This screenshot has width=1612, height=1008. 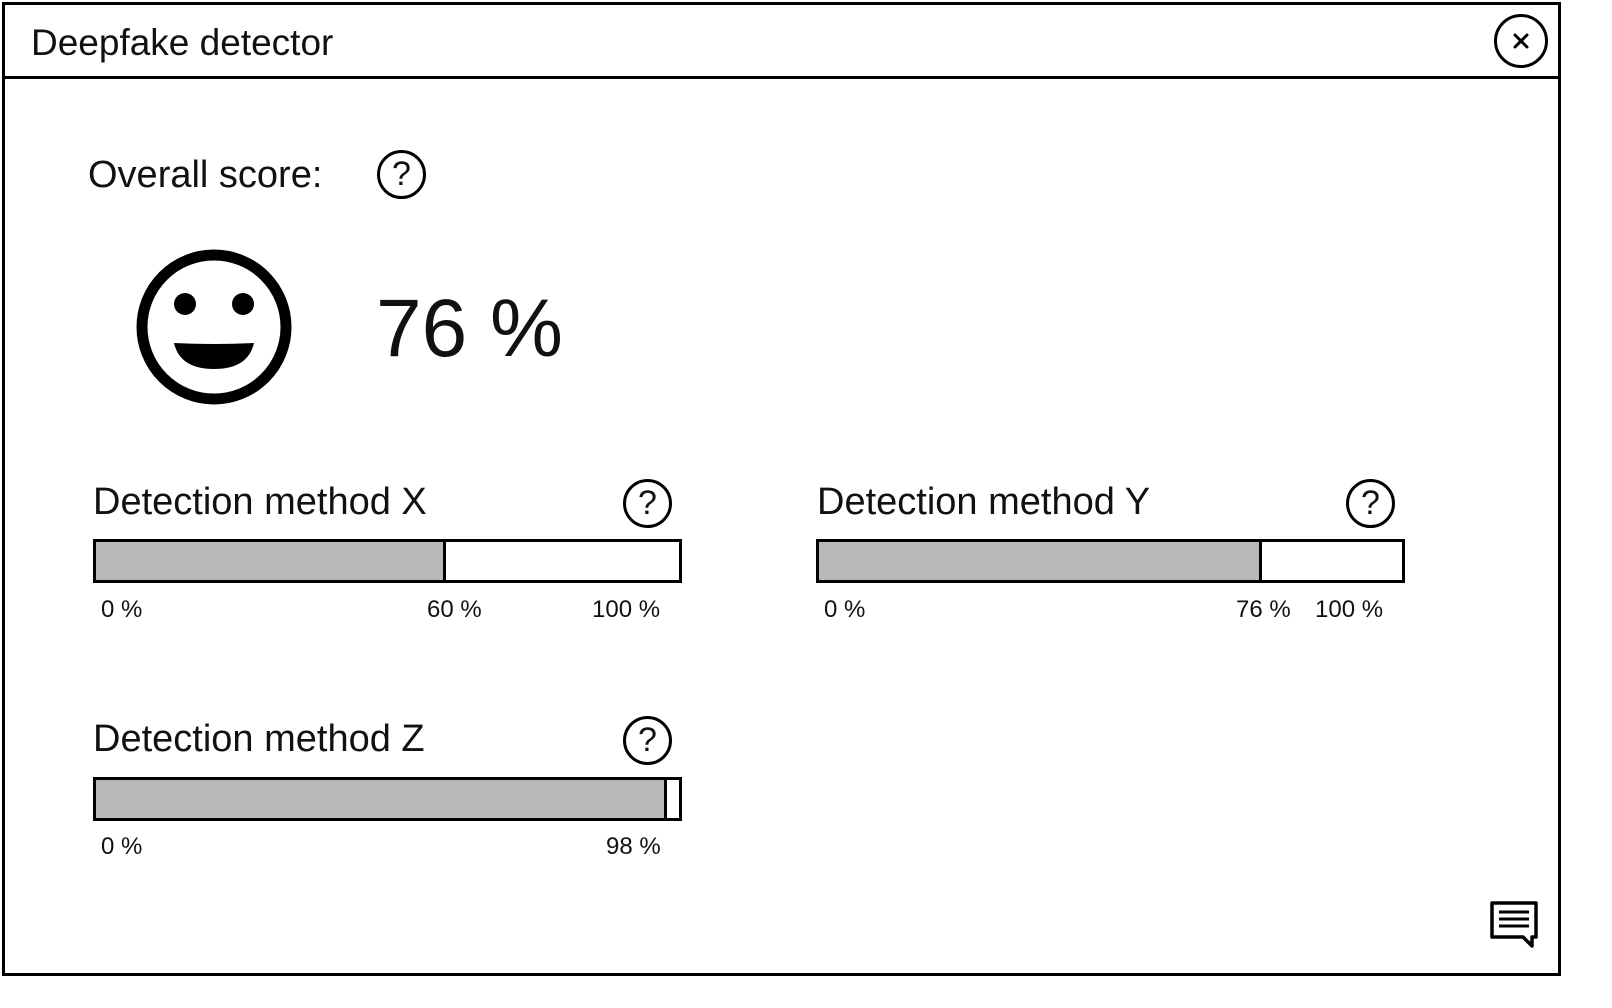 What do you see at coordinates (259, 739) in the screenshot?
I see `method-z-title: Detection method Z` at bounding box center [259, 739].